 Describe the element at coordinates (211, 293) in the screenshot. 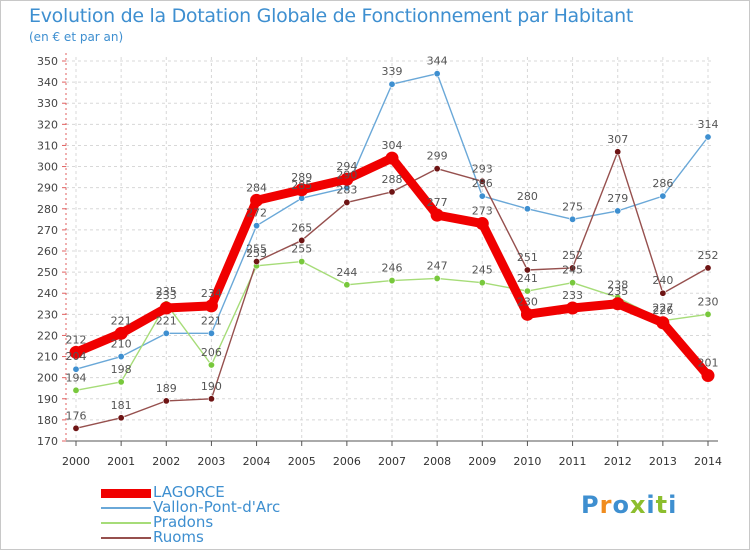

I see `data-label-lagorce: 234` at that location.